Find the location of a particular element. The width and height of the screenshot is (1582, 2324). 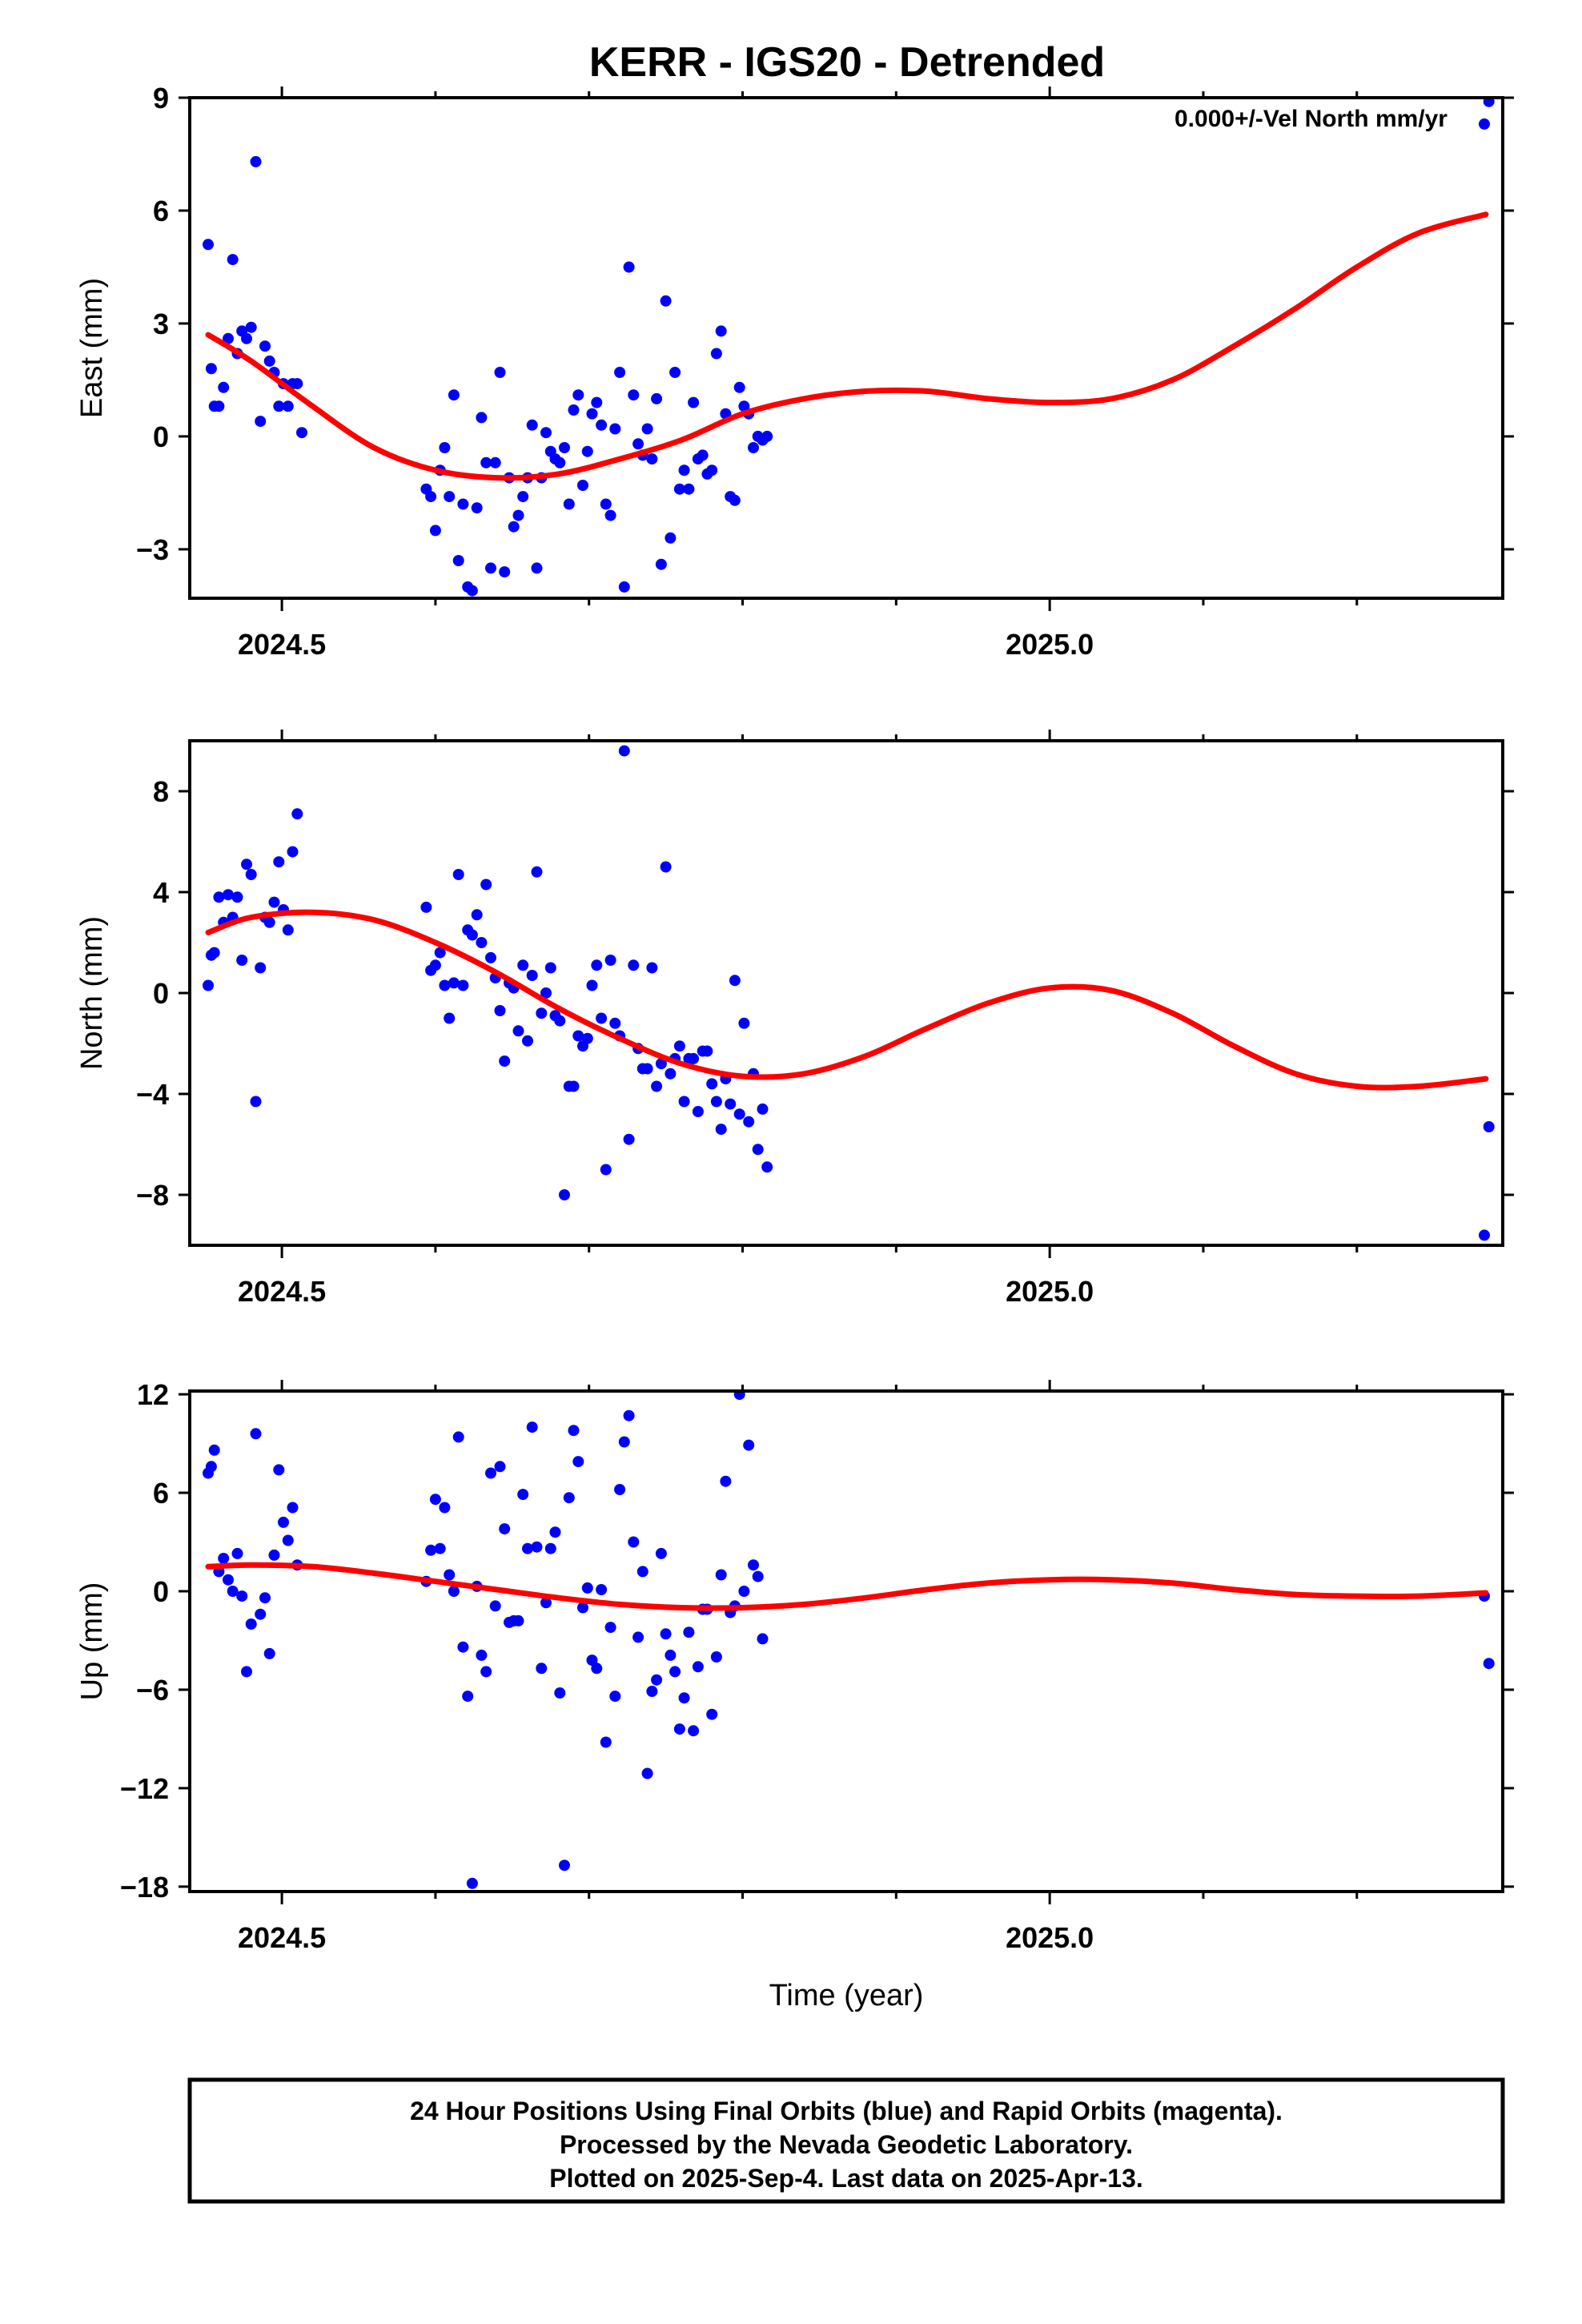

y-tick-label: 0 is located at coordinates (161, 437).